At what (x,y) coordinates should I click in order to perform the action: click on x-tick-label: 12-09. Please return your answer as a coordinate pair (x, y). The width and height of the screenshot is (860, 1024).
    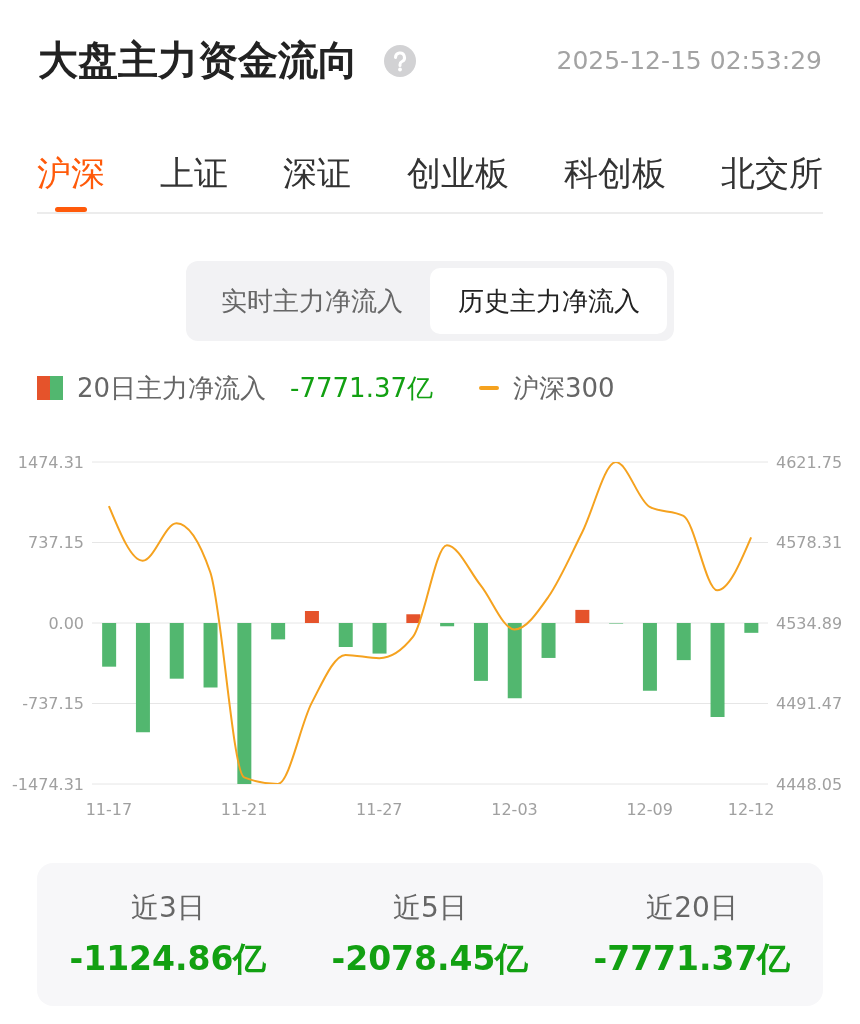
    Looking at the image, I should click on (649, 810).